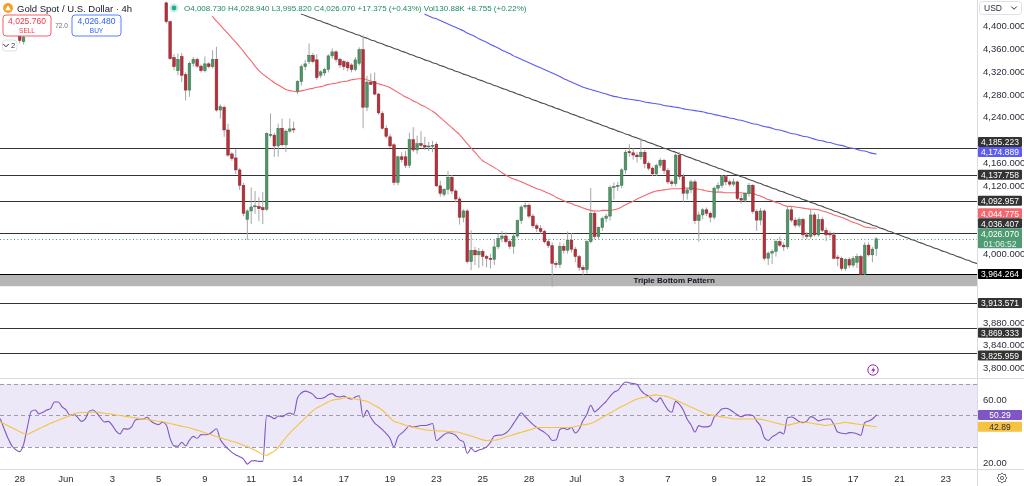 This screenshot has height=486, width=1024. What do you see at coordinates (575, 478) in the screenshot?
I see `x-tick-label: Jul` at bounding box center [575, 478].